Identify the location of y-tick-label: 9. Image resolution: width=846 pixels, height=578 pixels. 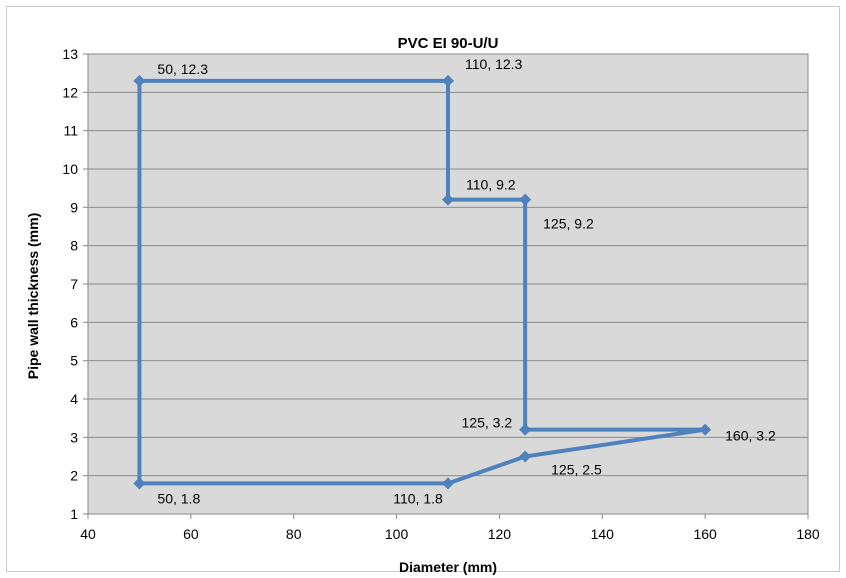
(74, 207).